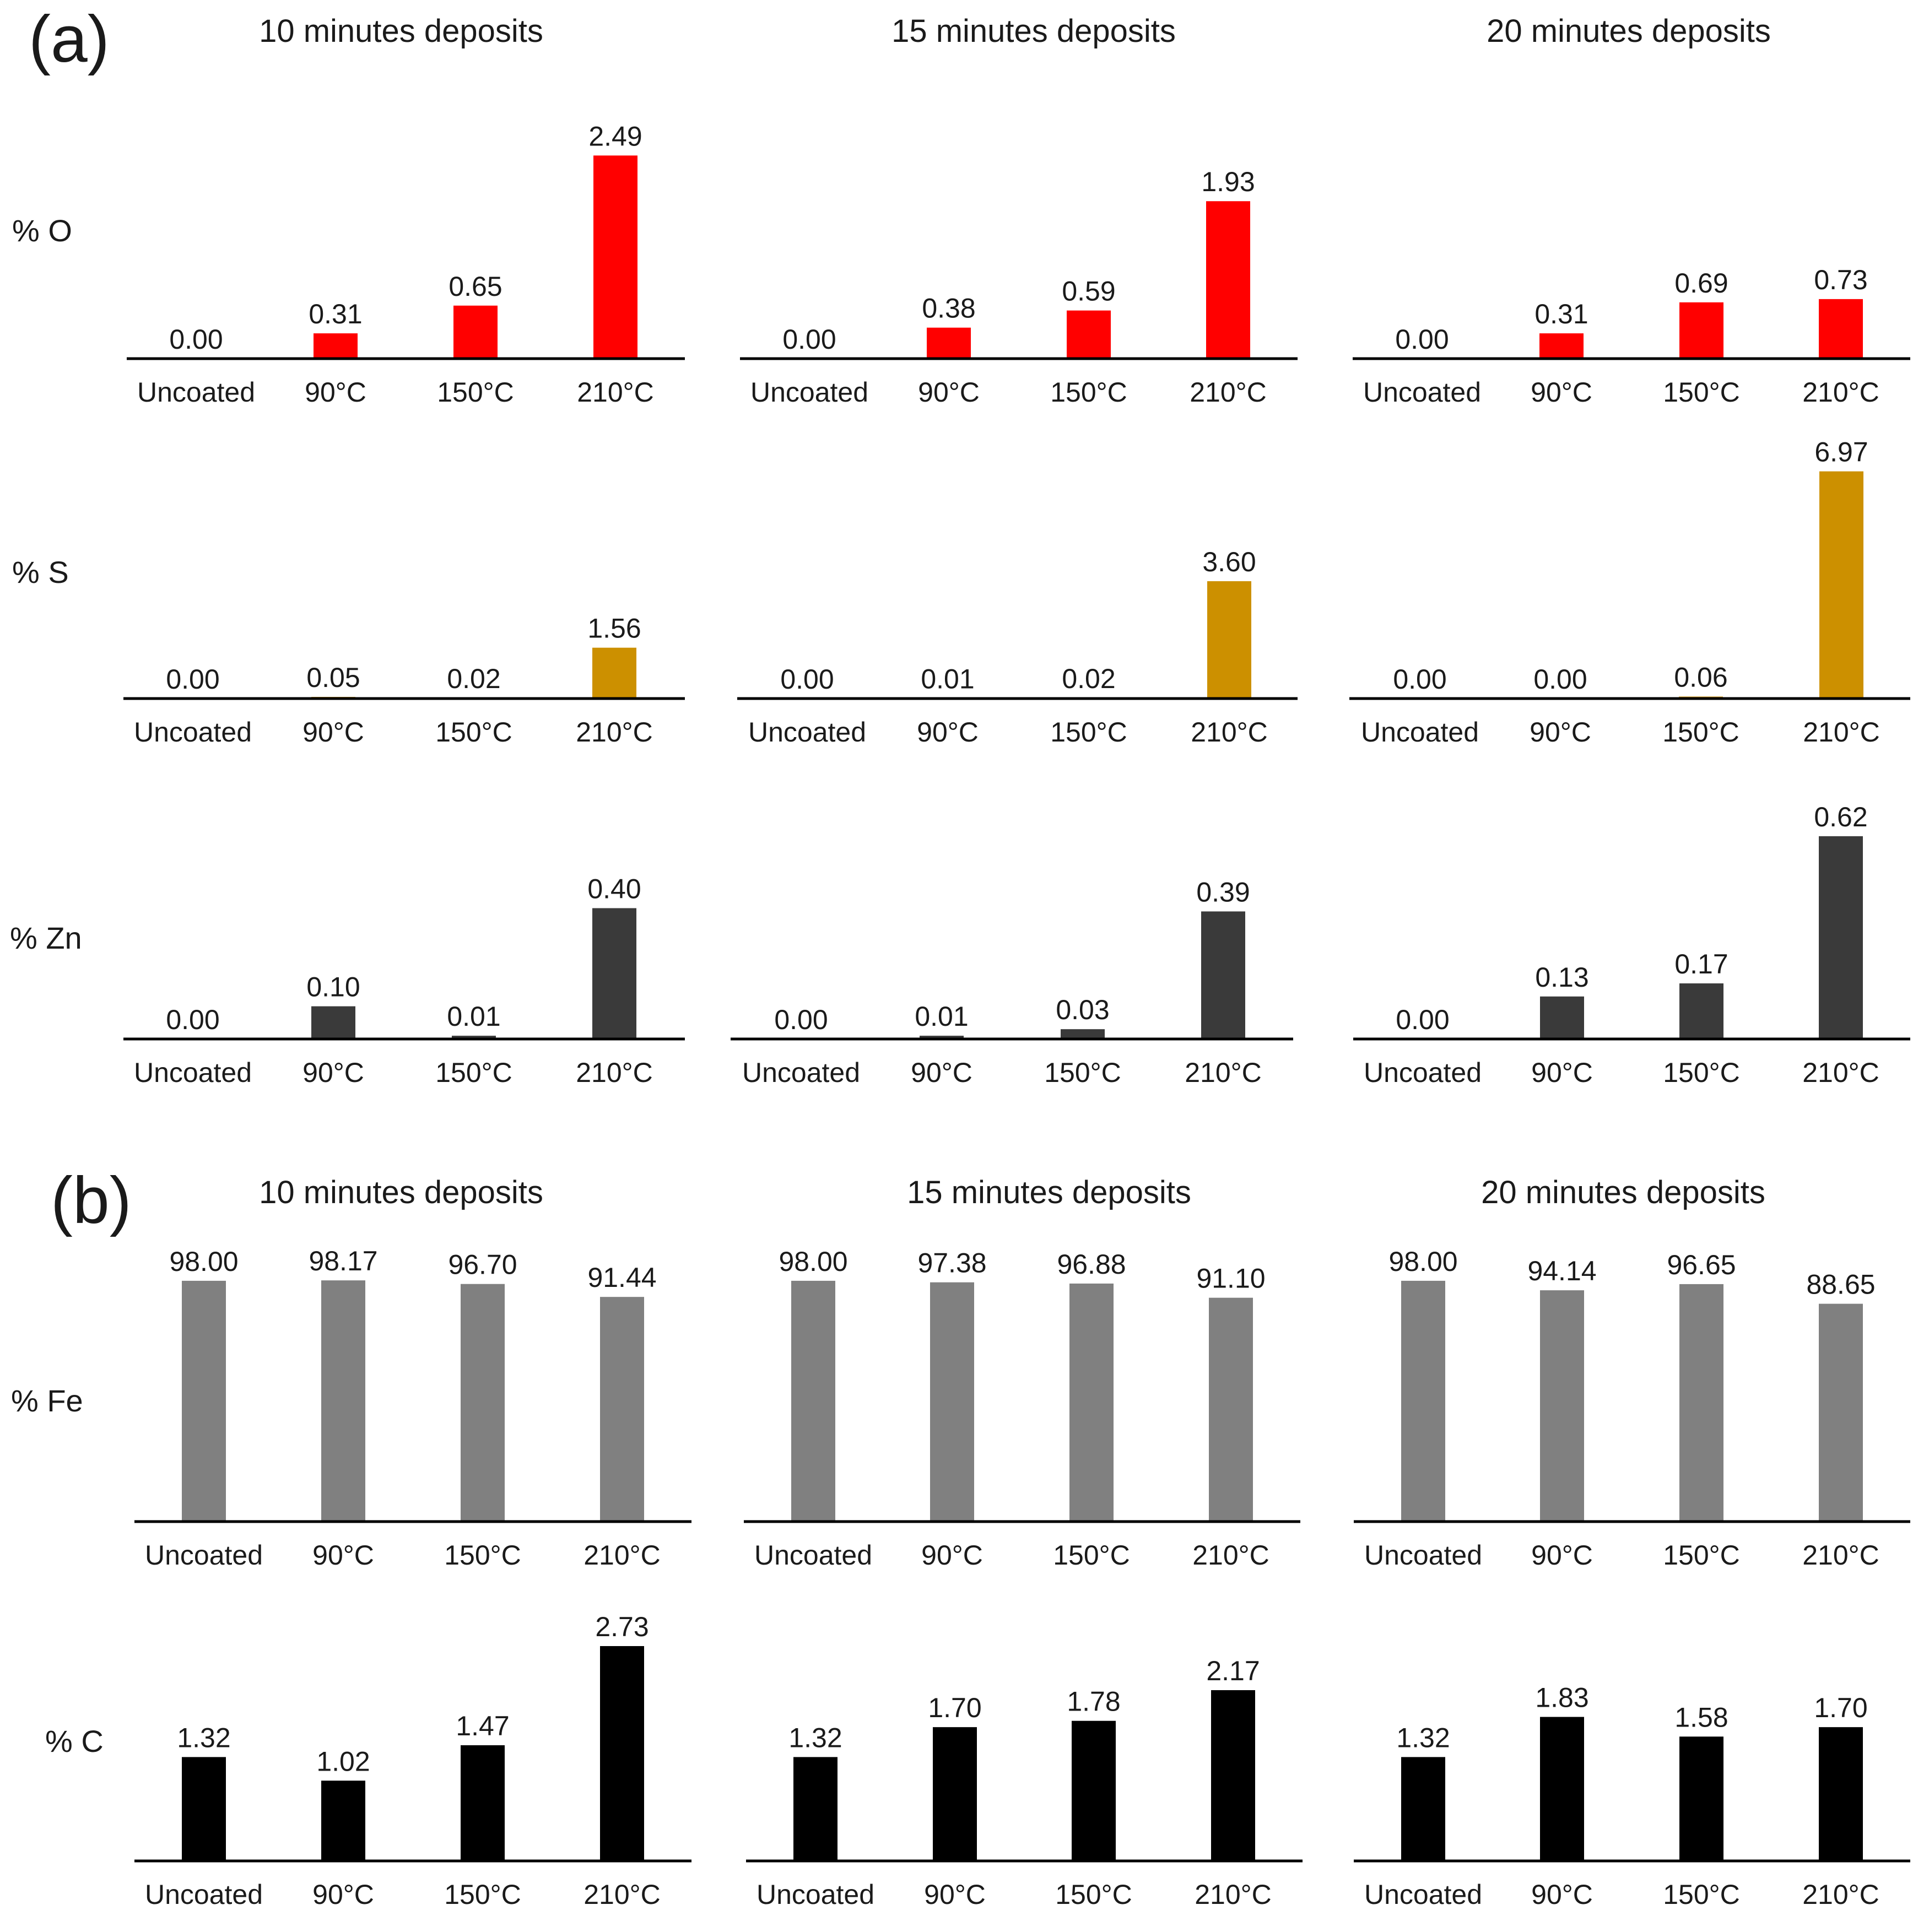 This screenshot has width=1929, height=1932. What do you see at coordinates (1018, 647) in the screenshot?
I see `chart-5: 0.00 Uncoated 0.01 90°C 0.02 150°C 3.60 210°C` at bounding box center [1018, 647].